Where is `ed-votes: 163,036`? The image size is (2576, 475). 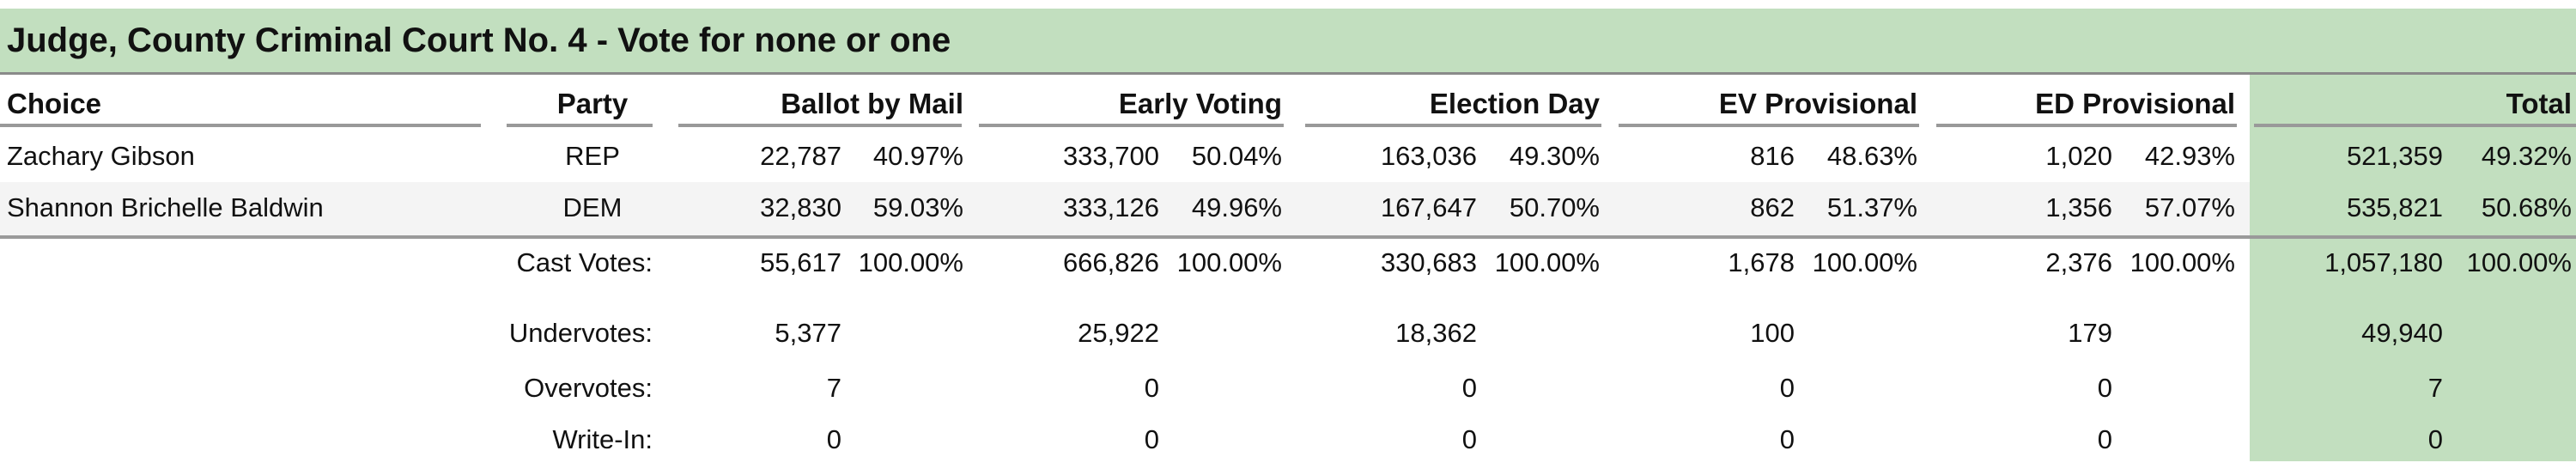 ed-votes: 163,036 is located at coordinates (1429, 156).